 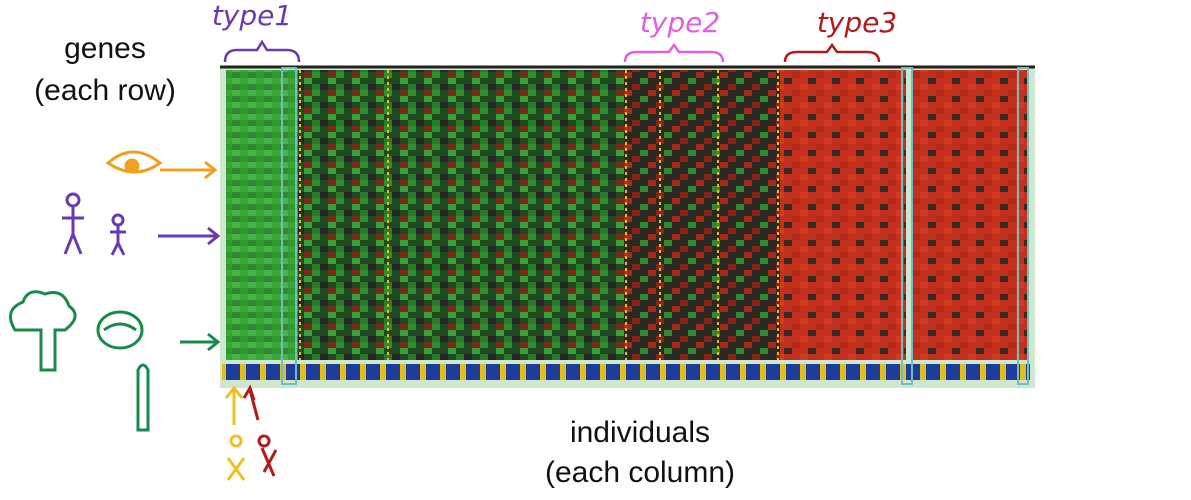 What do you see at coordinates (105, 90) in the screenshot?
I see `rows-label: (each row)` at bounding box center [105, 90].